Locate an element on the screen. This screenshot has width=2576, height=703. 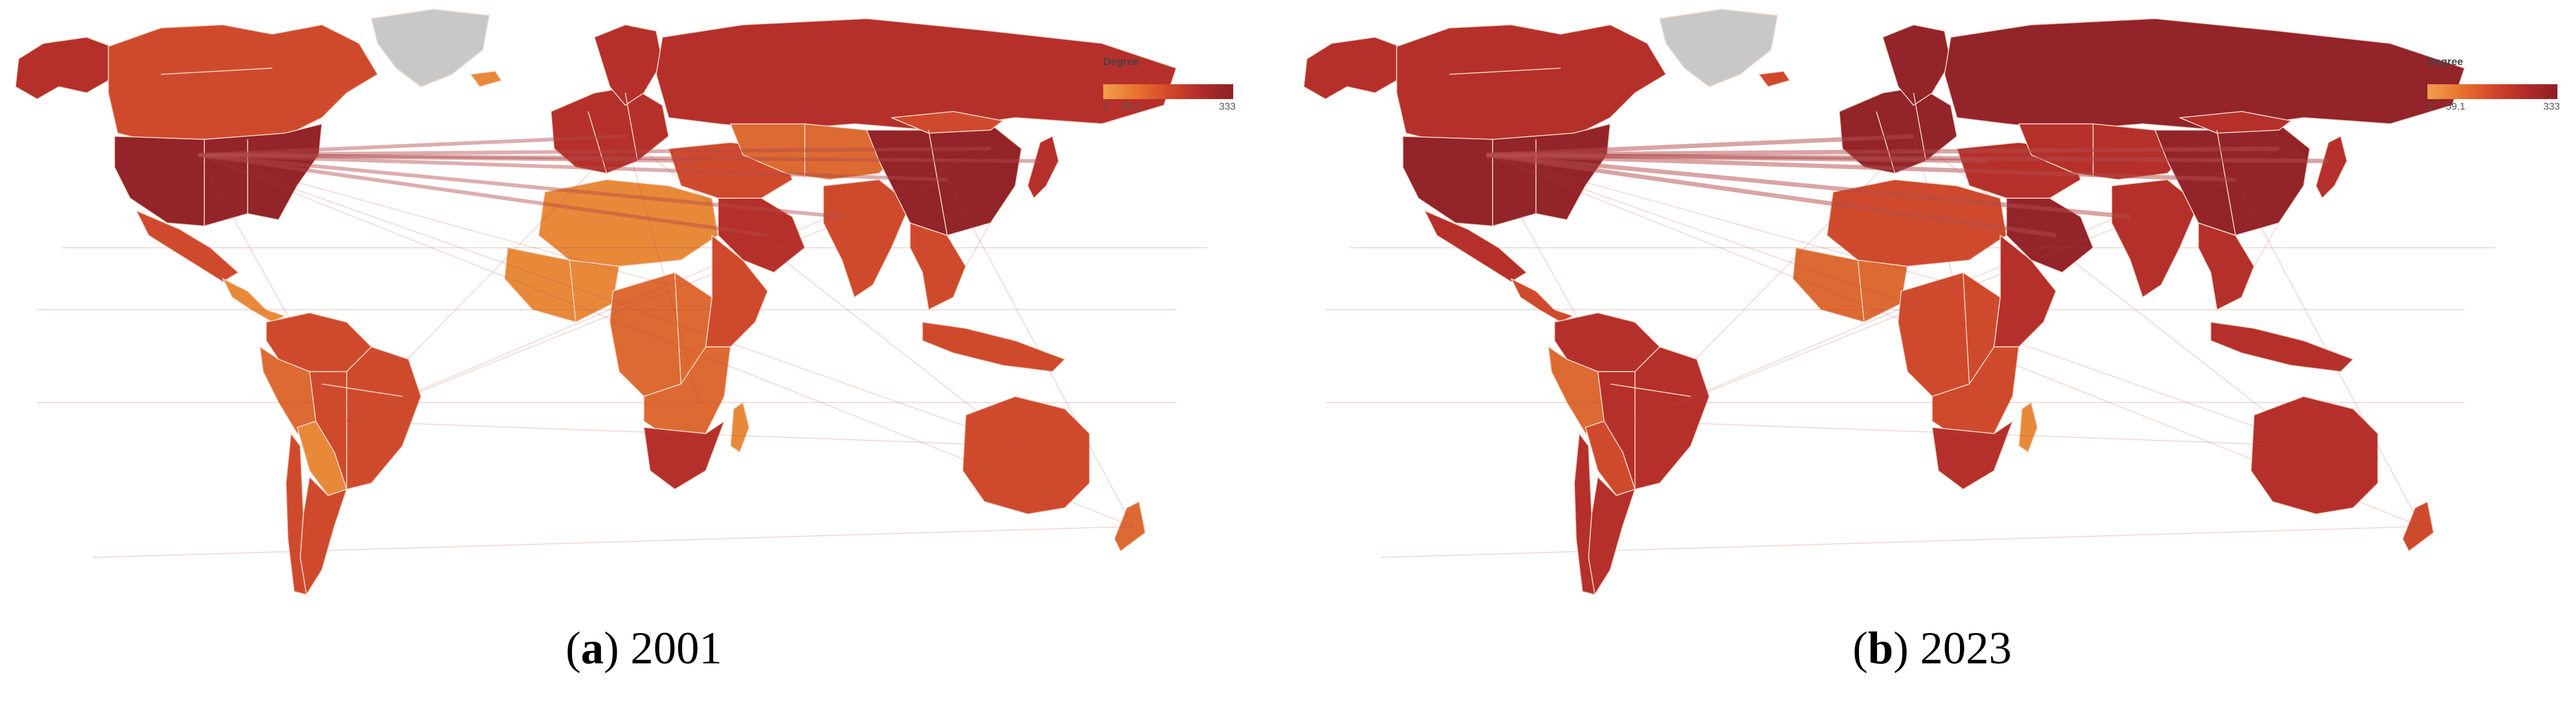
region-russia is located at coordinates (2204, 74).